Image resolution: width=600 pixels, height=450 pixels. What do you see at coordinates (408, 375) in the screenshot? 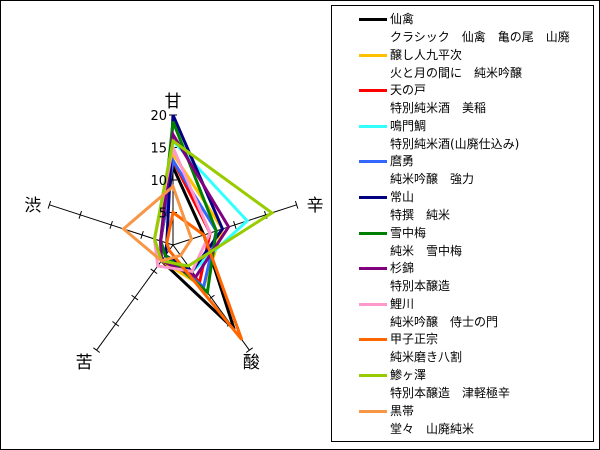
I see `legend-series-name: 鯵ヶ澤` at bounding box center [408, 375].